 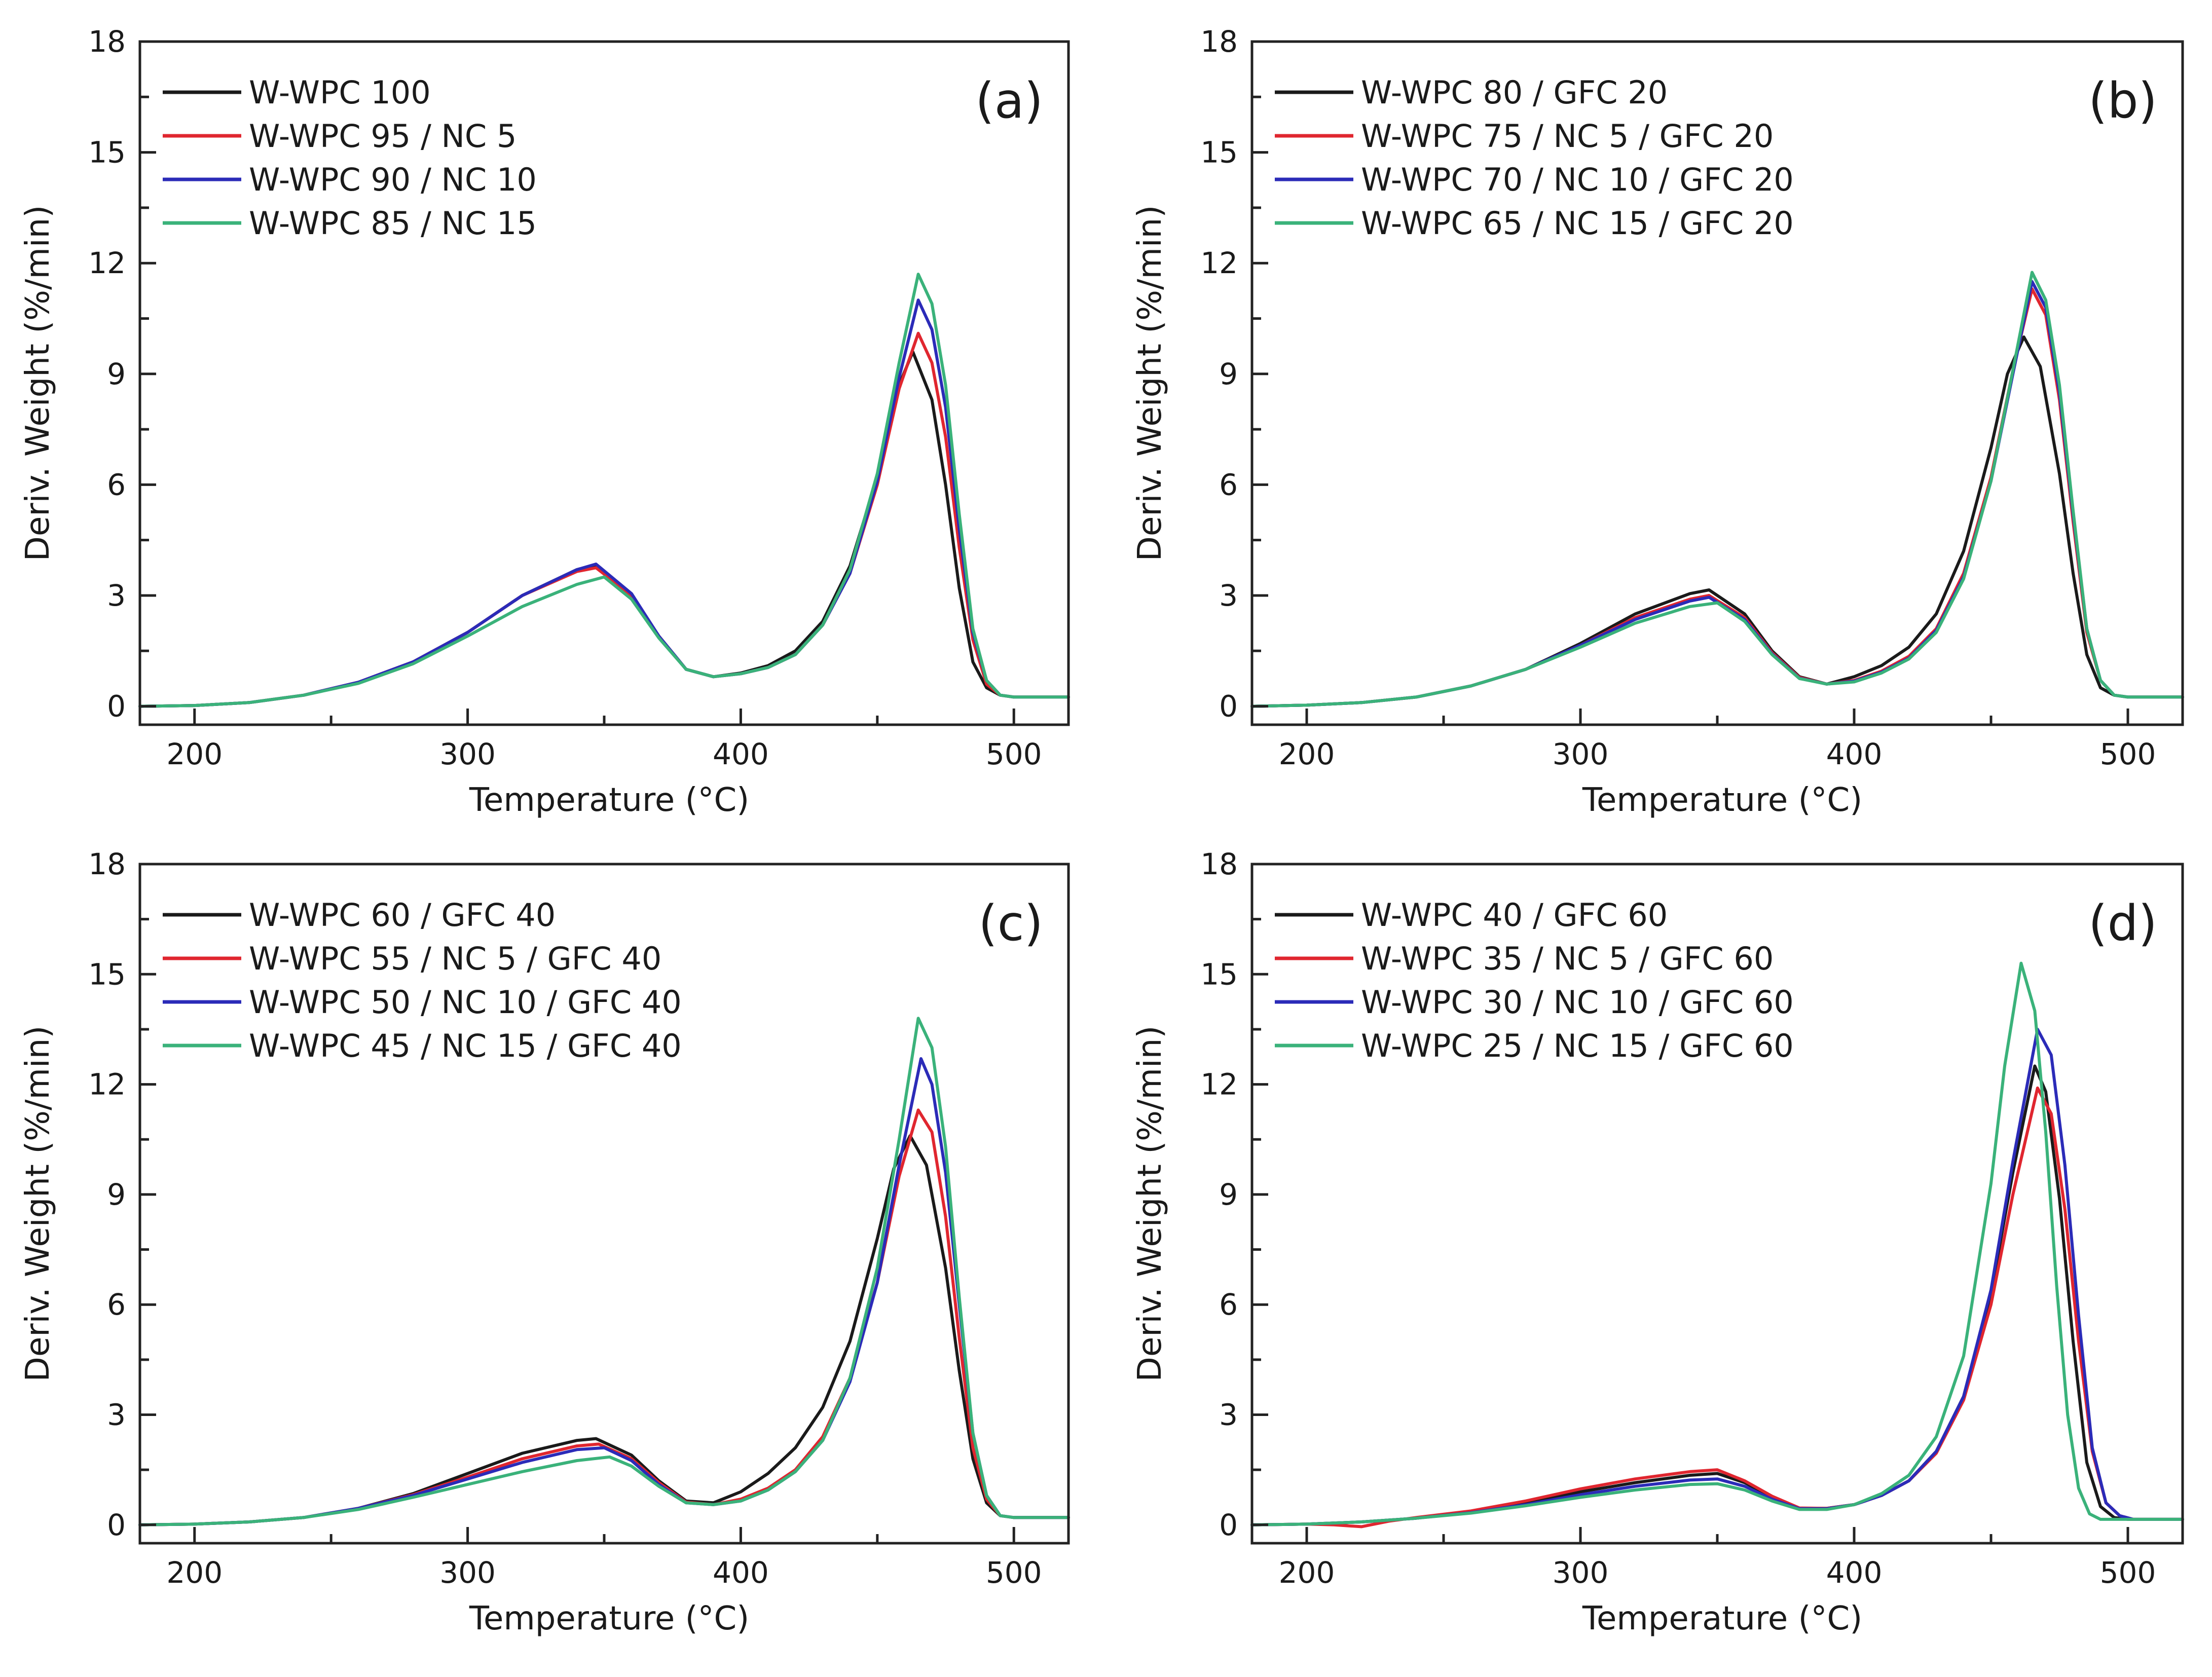 I want to click on panel-tag: (a), so click(x=1009, y=100).